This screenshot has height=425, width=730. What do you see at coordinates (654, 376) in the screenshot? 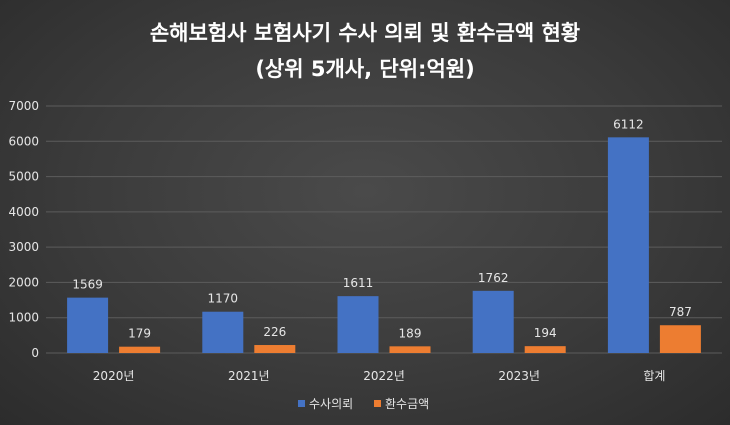
I see `x-category-label: 합계` at bounding box center [654, 376].